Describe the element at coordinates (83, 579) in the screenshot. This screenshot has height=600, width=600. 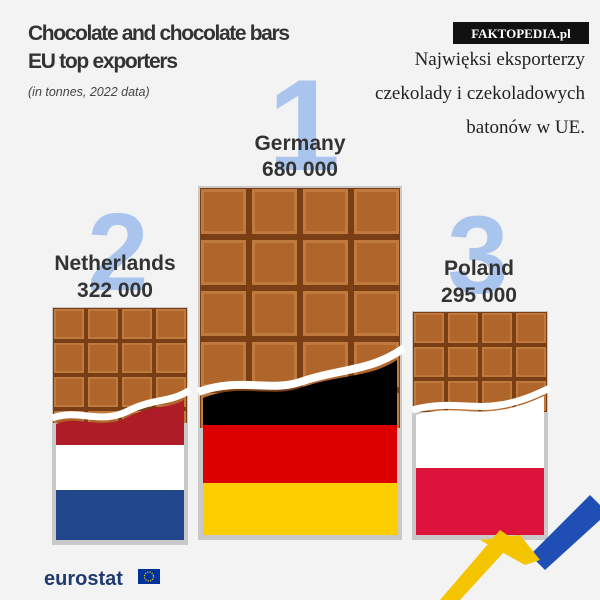
I see `logo: eurostat` at that location.